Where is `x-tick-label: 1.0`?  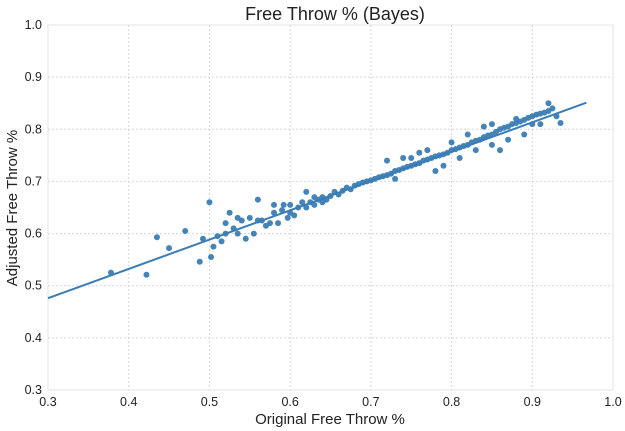 x-tick-label: 1.0 is located at coordinates (612, 402).